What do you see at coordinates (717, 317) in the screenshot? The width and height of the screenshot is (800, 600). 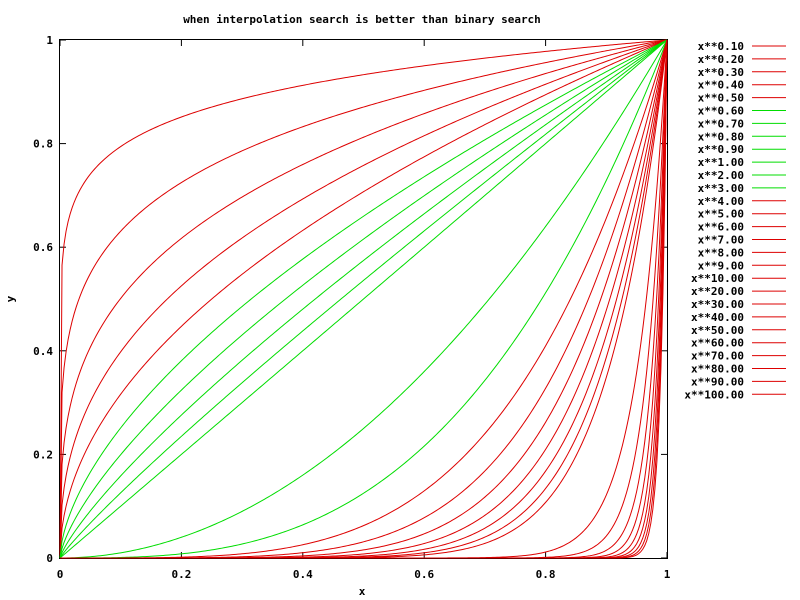 I see `legend-label: x**40.00` at bounding box center [717, 317].